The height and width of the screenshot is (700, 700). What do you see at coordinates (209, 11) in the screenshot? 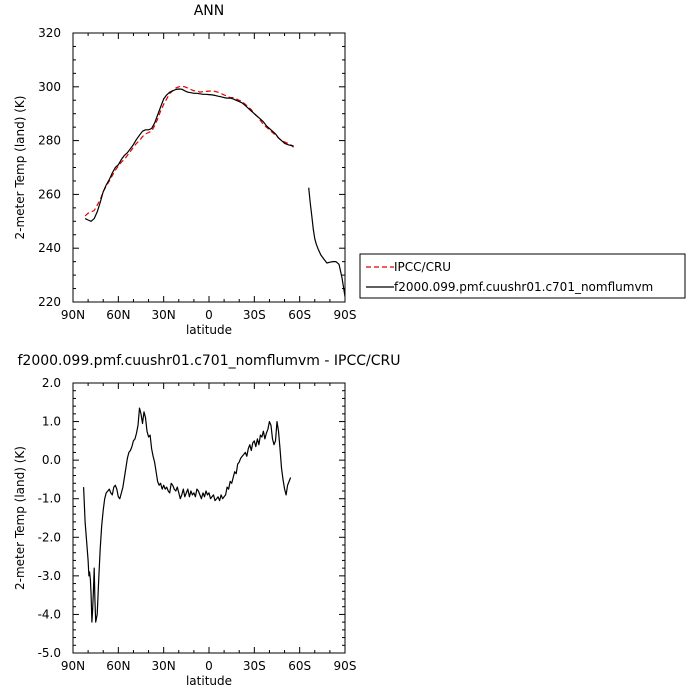
I see `chart-title: ANN` at bounding box center [209, 11].